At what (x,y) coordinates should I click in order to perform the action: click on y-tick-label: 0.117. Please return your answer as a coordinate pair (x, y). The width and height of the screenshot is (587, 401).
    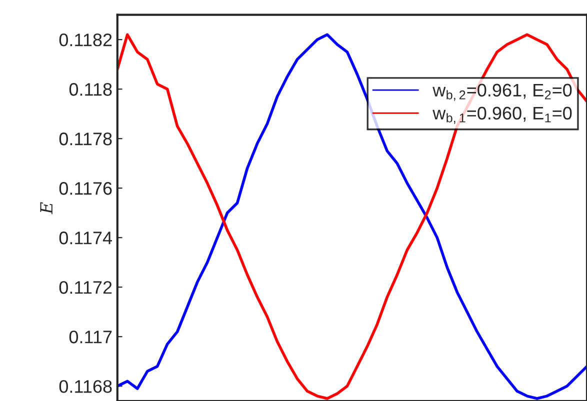
    Looking at the image, I should click on (90, 337).